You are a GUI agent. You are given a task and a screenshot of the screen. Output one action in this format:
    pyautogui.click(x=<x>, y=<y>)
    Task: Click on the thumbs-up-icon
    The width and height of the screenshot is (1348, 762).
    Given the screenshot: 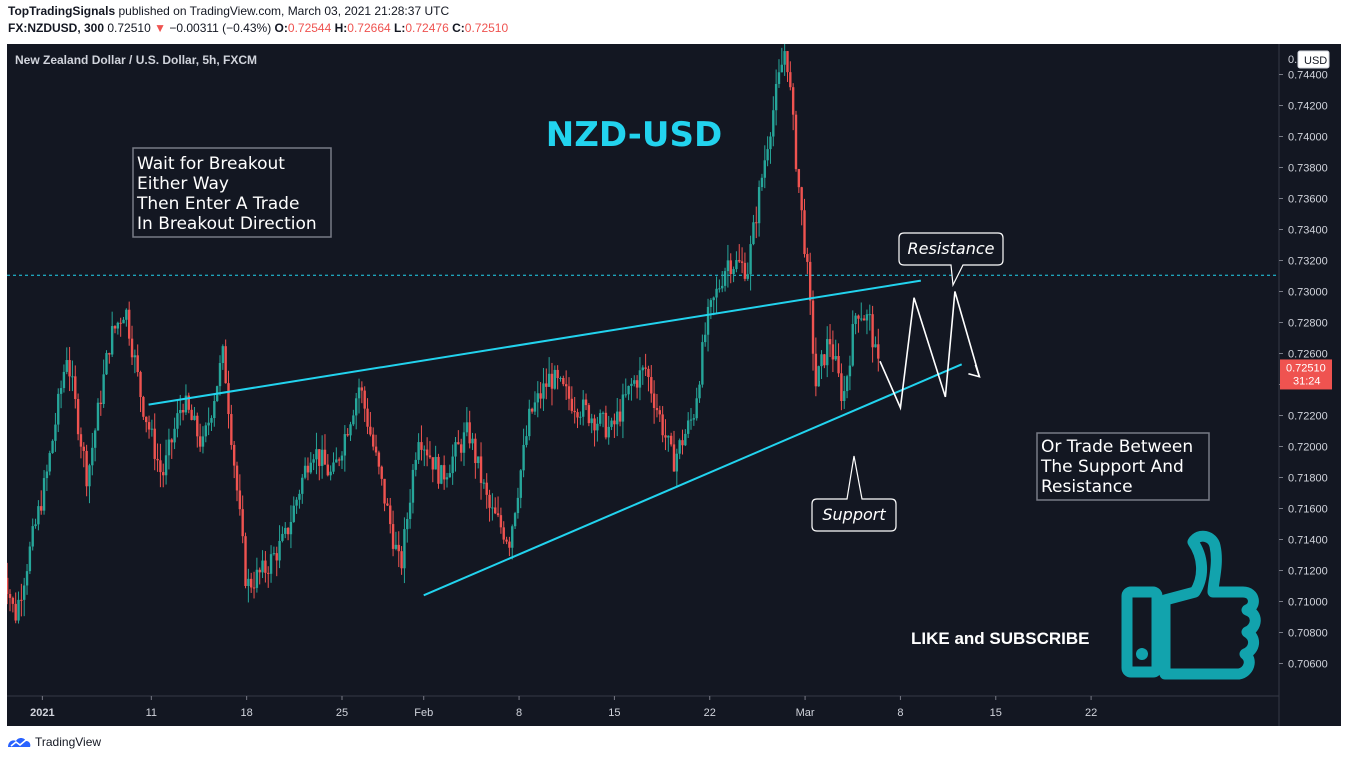 What is the action you would take?
    pyautogui.click(x=1191, y=605)
    